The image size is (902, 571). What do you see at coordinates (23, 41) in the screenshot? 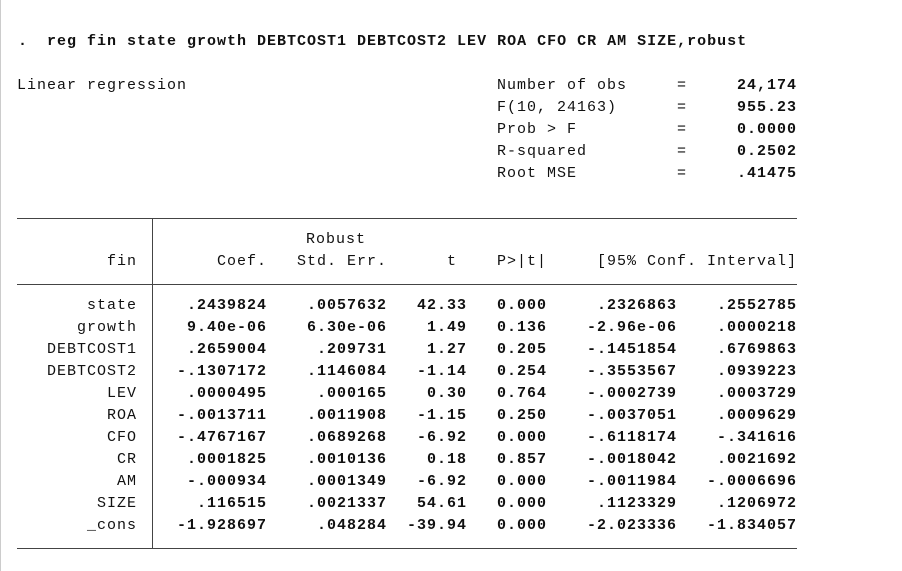
I see `command-prompt: .` at bounding box center [23, 41].